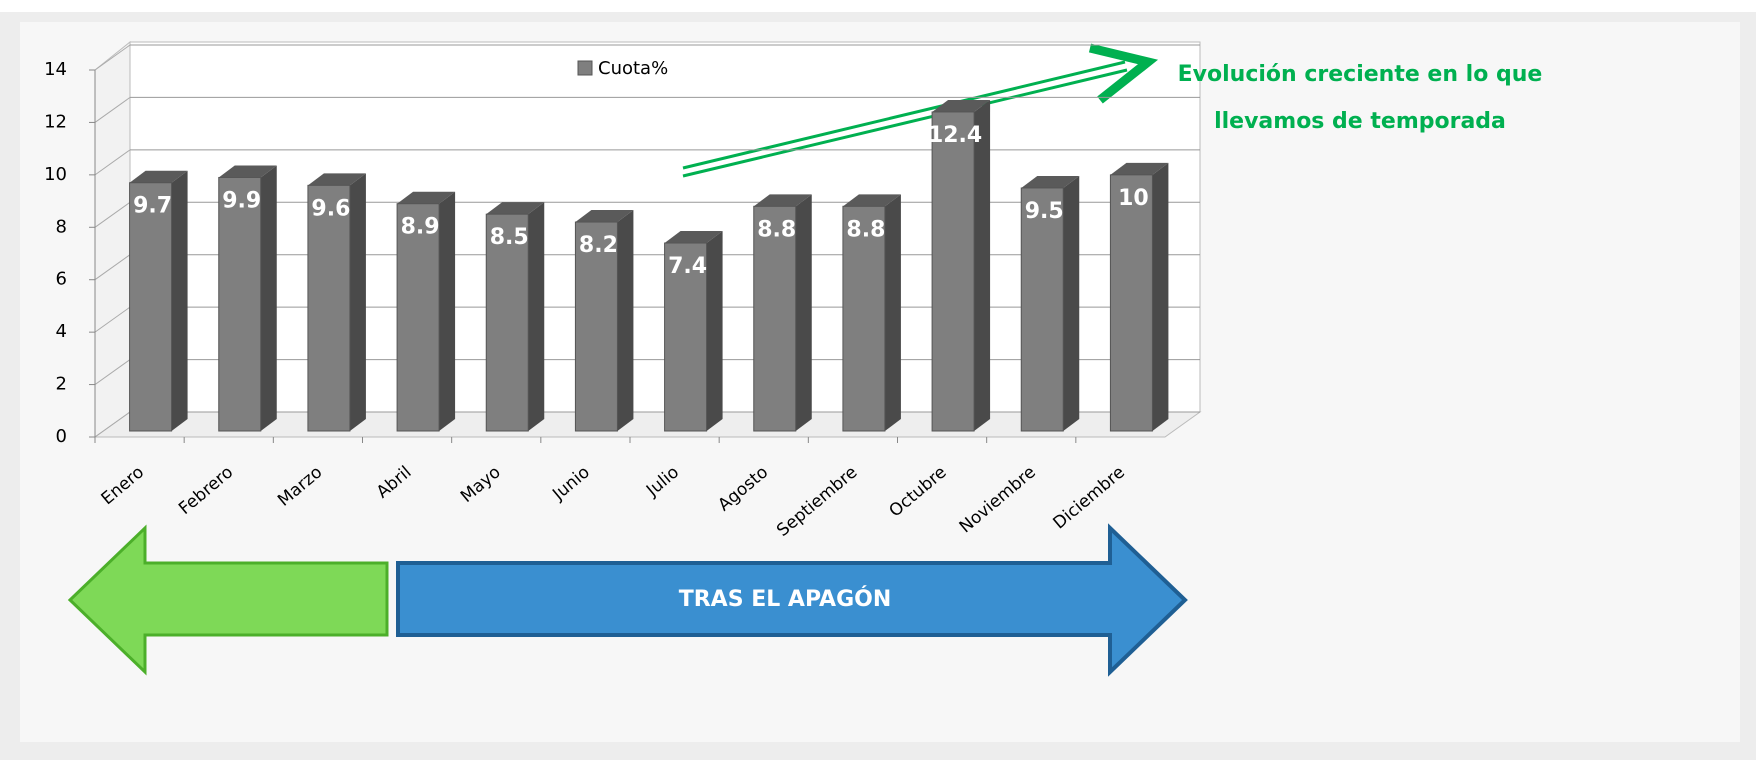 This screenshot has width=1756, height=760. I want to click on legend-label: Cuota%, so click(633, 68).